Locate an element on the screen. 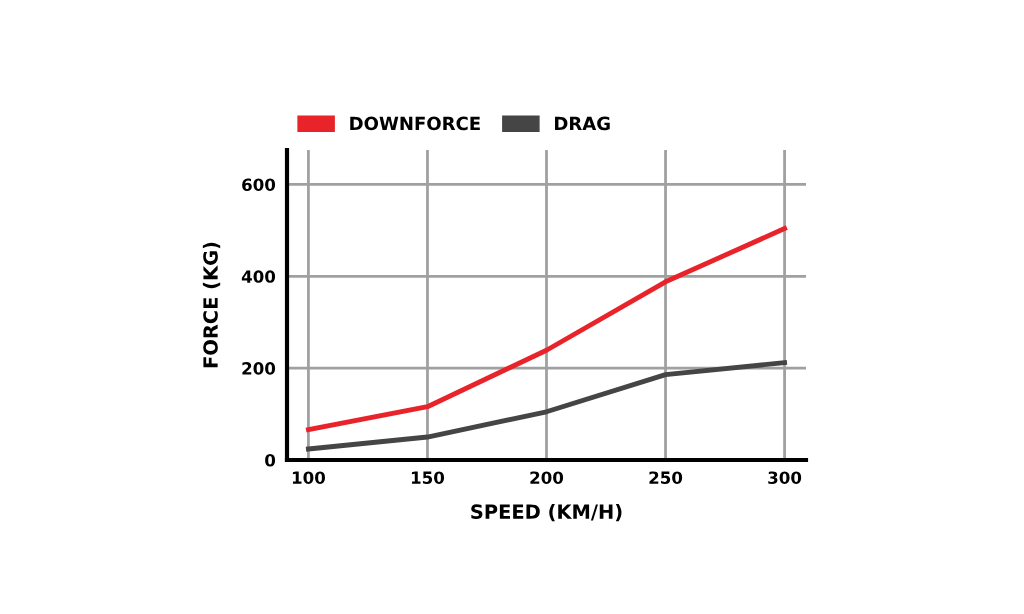 This screenshot has width=1024, height=614. y-tick-label: 0 is located at coordinates (270, 460).